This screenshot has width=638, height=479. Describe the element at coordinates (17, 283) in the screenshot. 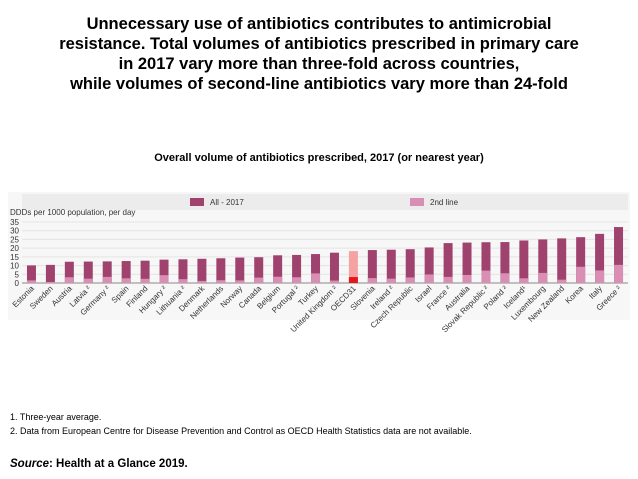

I see `y-tick-label: 0` at that location.